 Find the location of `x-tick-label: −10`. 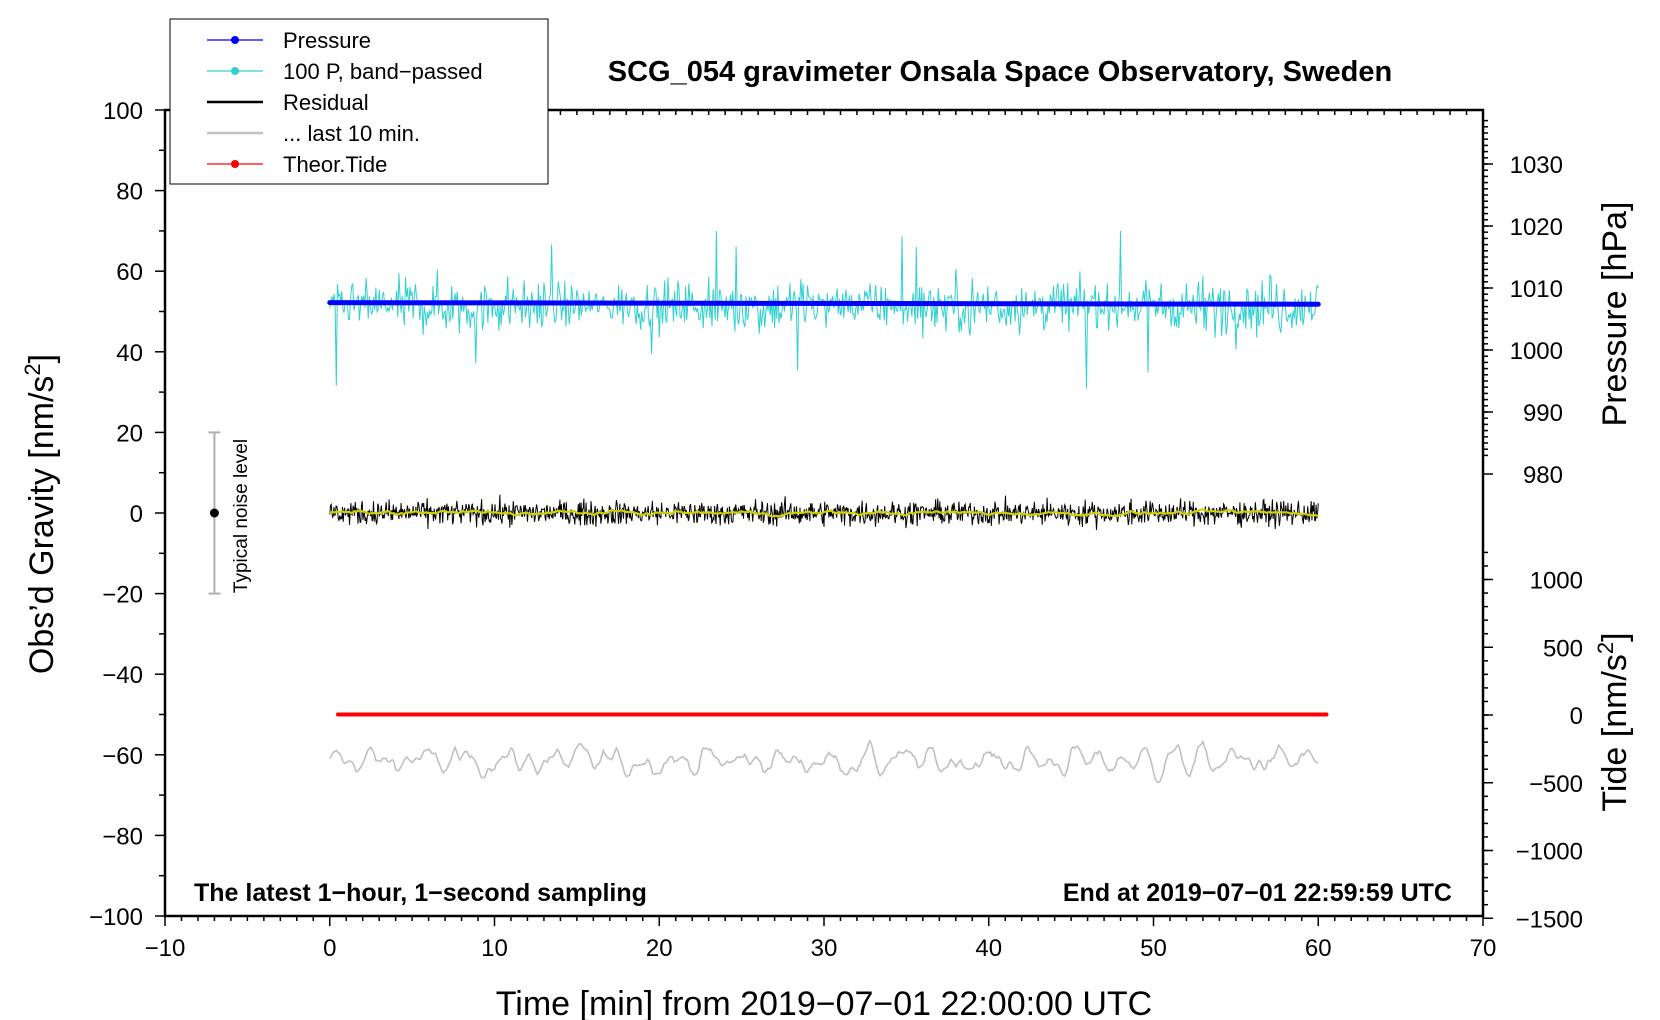

x-tick-label: −10 is located at coordinates (165, 948).